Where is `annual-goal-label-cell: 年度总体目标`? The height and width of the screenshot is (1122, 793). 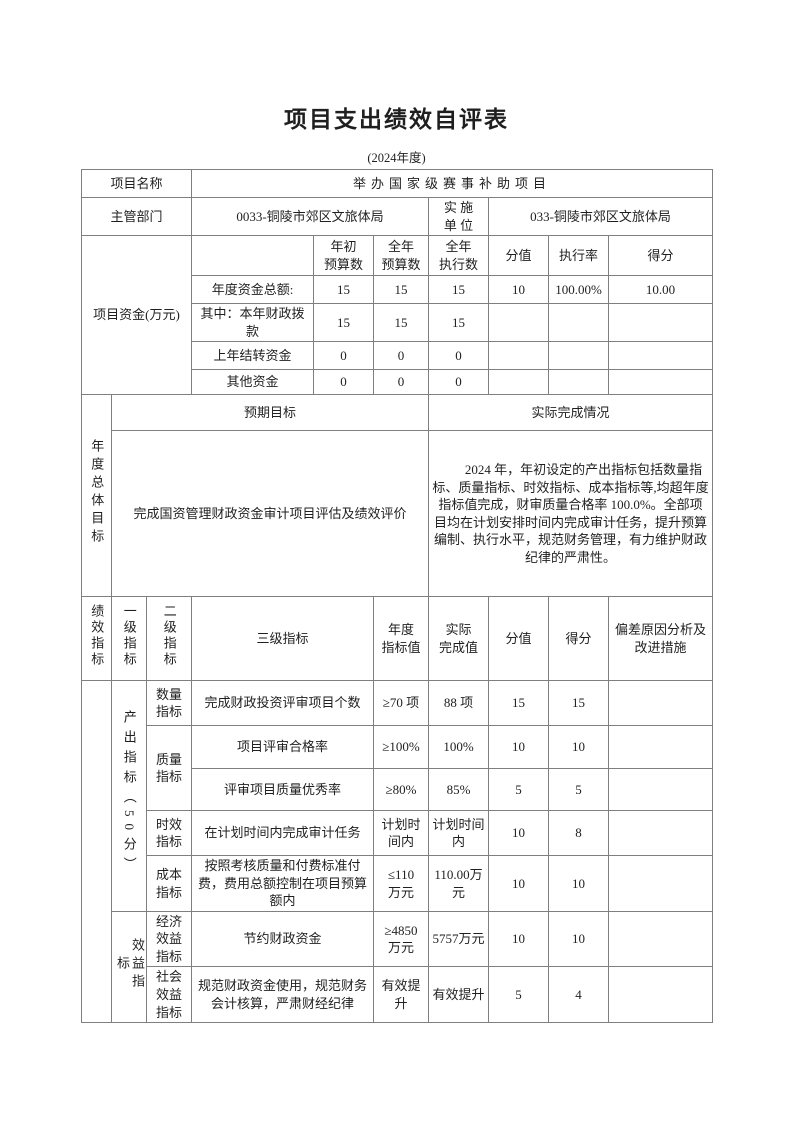 annual-goal-label-cell: 年度总体目标 is located at coordinates (96, 496).